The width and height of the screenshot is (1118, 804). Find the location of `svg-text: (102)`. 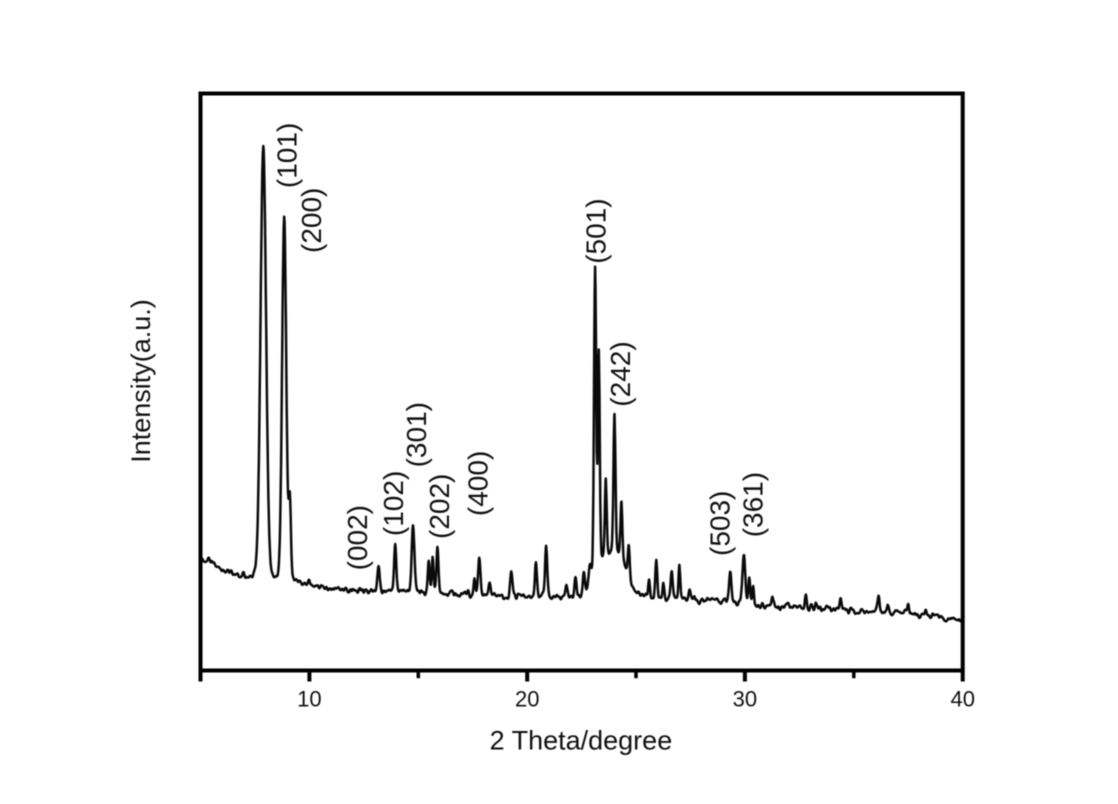

svg-text: (102) is located at coordinates (393, 503).